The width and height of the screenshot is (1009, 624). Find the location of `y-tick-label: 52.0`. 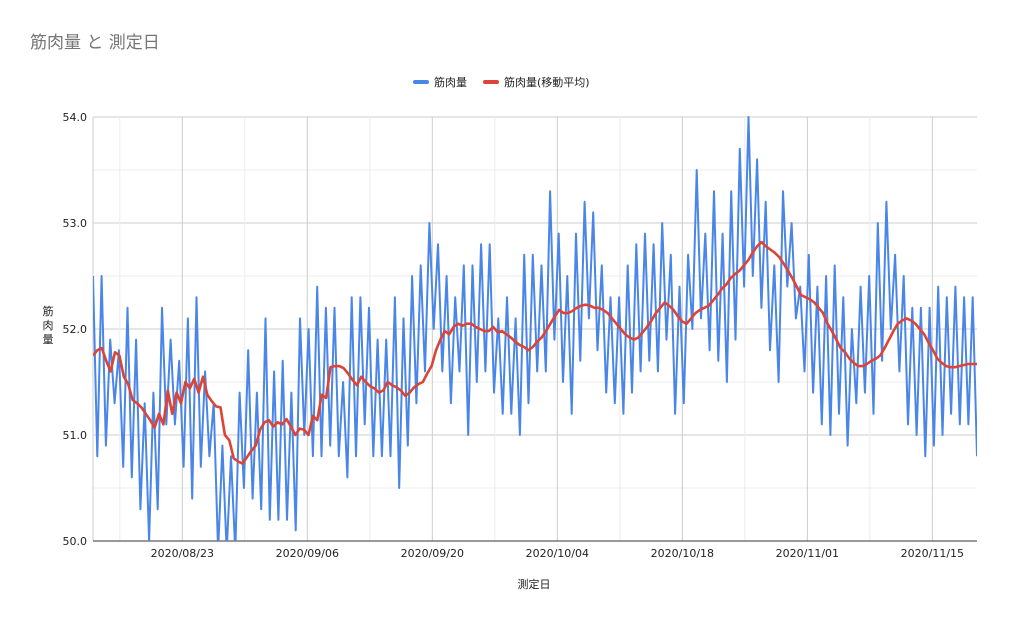

y-tick-label: 52.0 is located at coordinates (75, 329).